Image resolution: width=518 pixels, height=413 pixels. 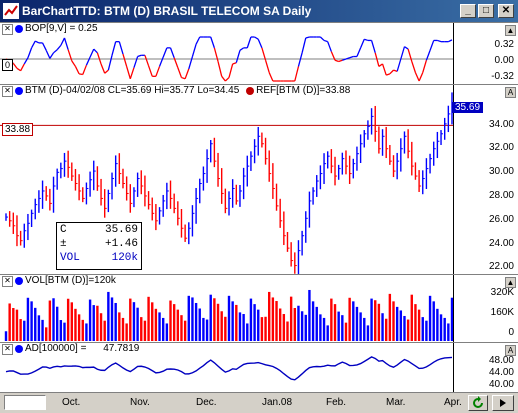 What do you see at coordinates (61, 28) in the screenshot?
I see `bop-label: BOP[9,V] = 0.25` at bounding box center [61, 28].